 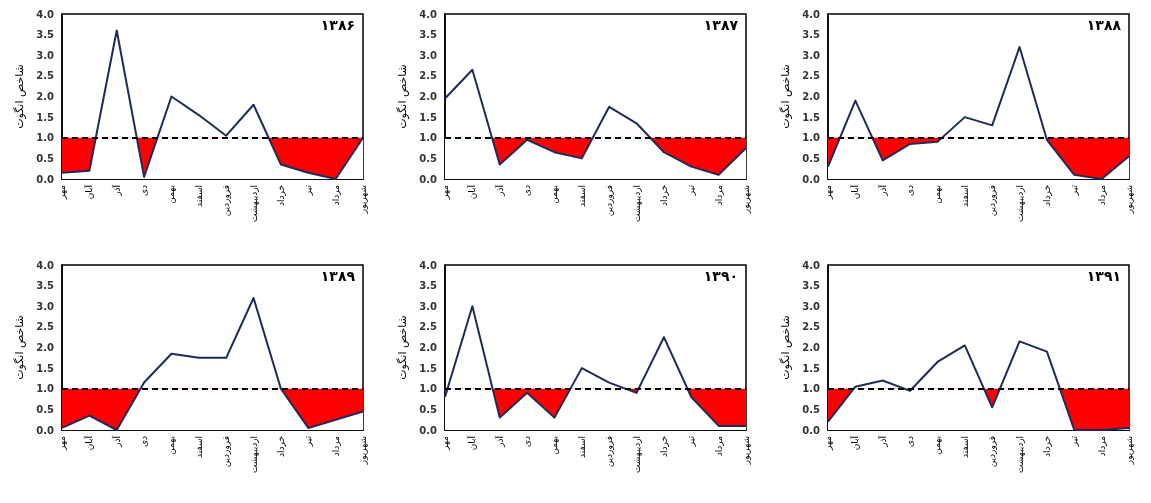 What do you see at coordinates (338, 276) in the screenshot?
I see `chart-title: ۱۳۸۹` at bounding box center [338, 276].